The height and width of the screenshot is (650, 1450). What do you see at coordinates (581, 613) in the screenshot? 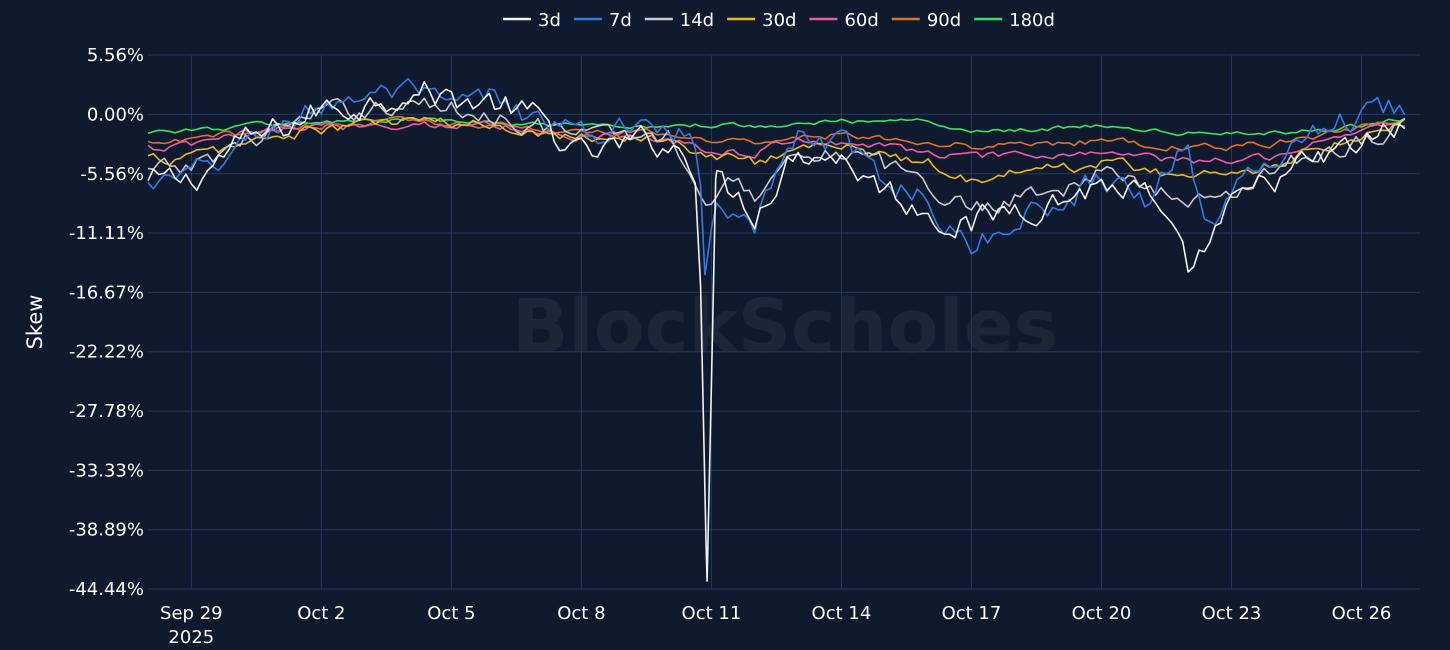
I see `x-tick-label: Oct 8` at bounding box center [581, 613].